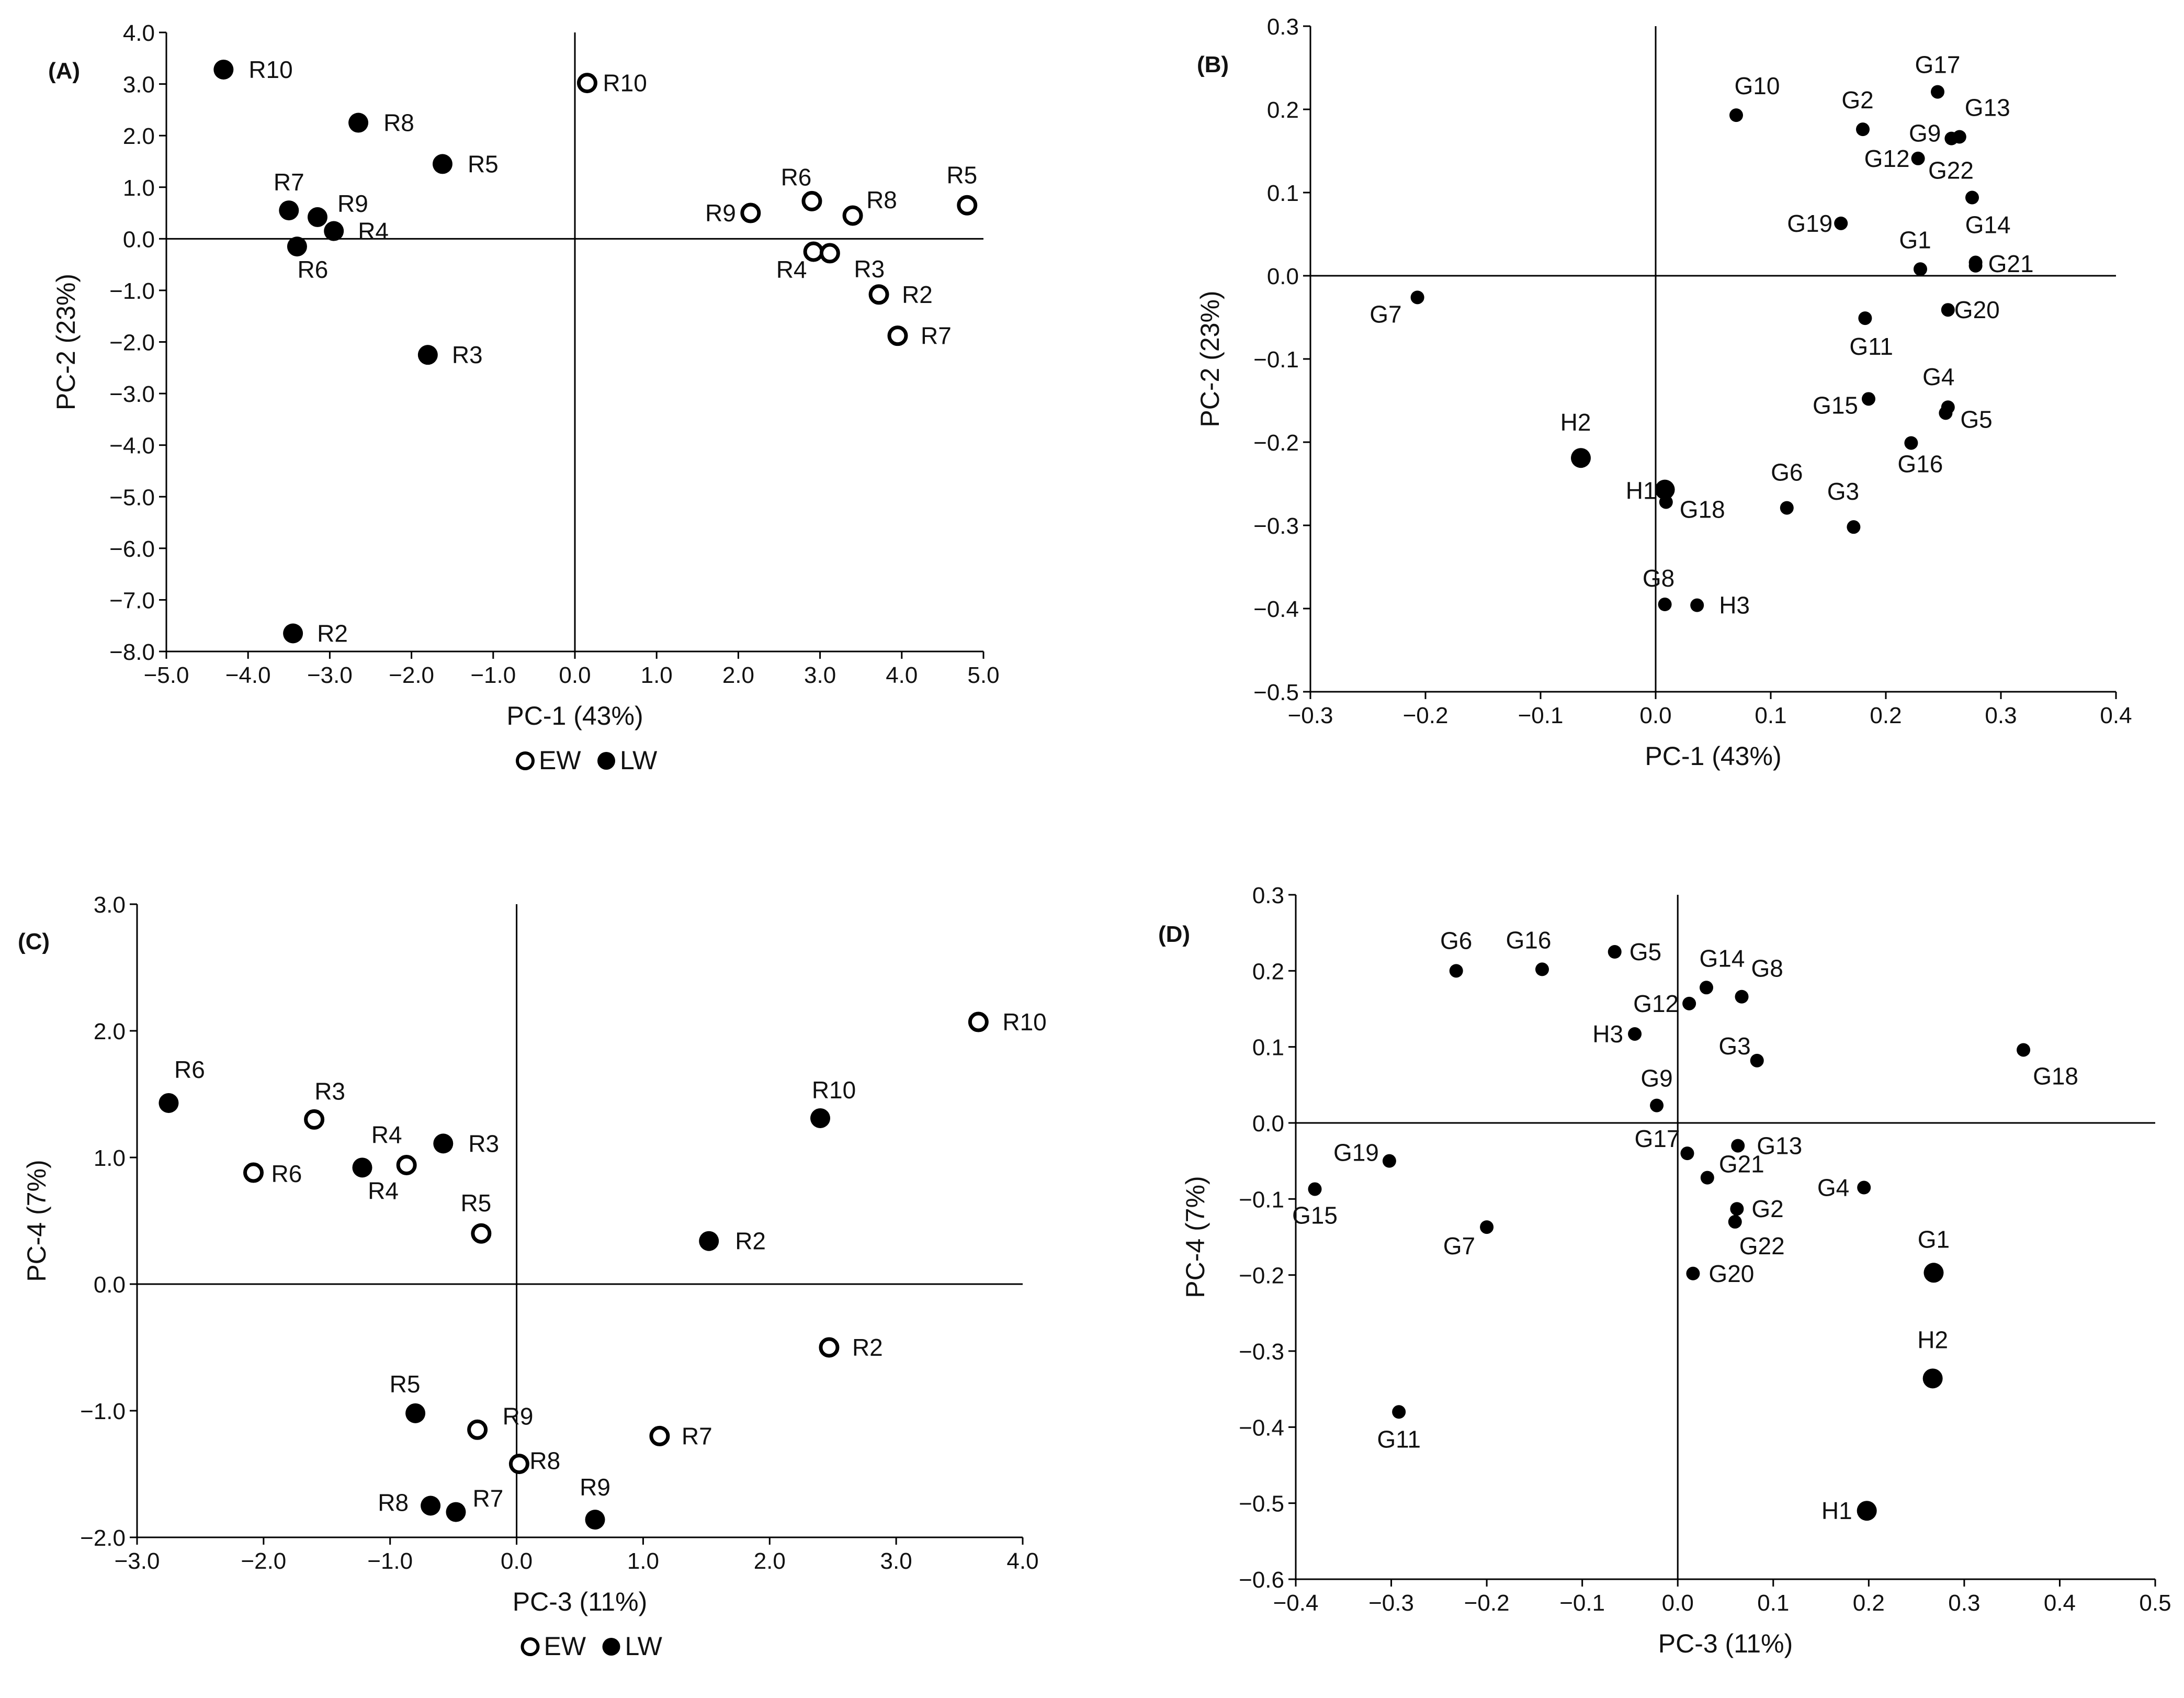  What do you see at coordinates (1869, 1603) in the screenshot?
I see `x-tick-label: 0.2` at bounding box center [1869, 1603].